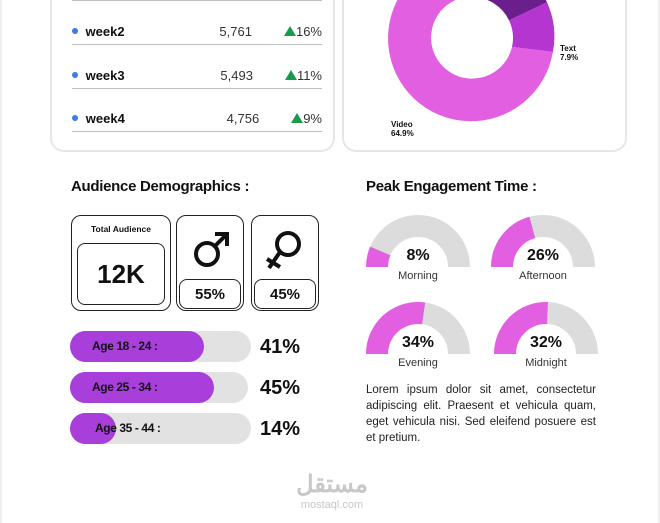  What do you see at coordinates (532, 27) in the screenshot?
I see `donut-slice-text` at bounding box center [532, 27].